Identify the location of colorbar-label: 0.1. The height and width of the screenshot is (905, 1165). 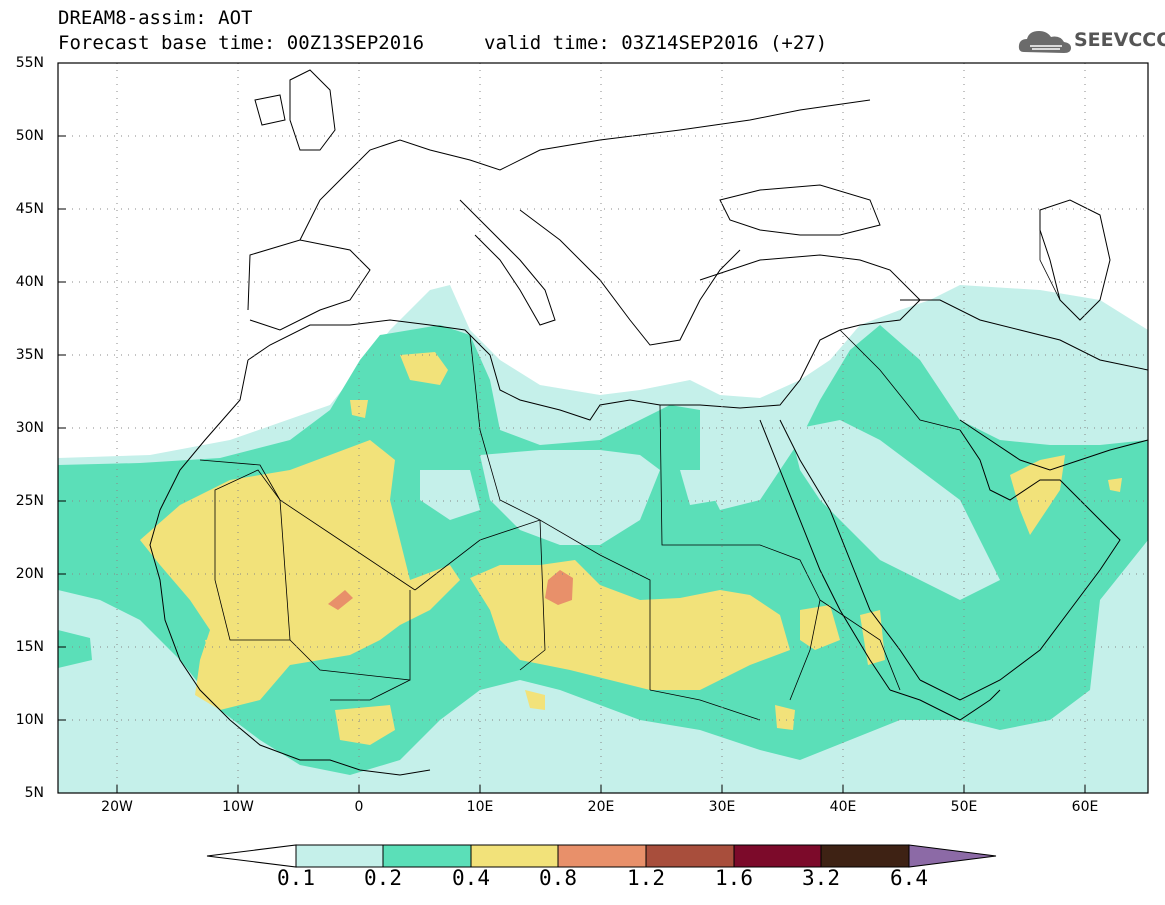
(296, 878).